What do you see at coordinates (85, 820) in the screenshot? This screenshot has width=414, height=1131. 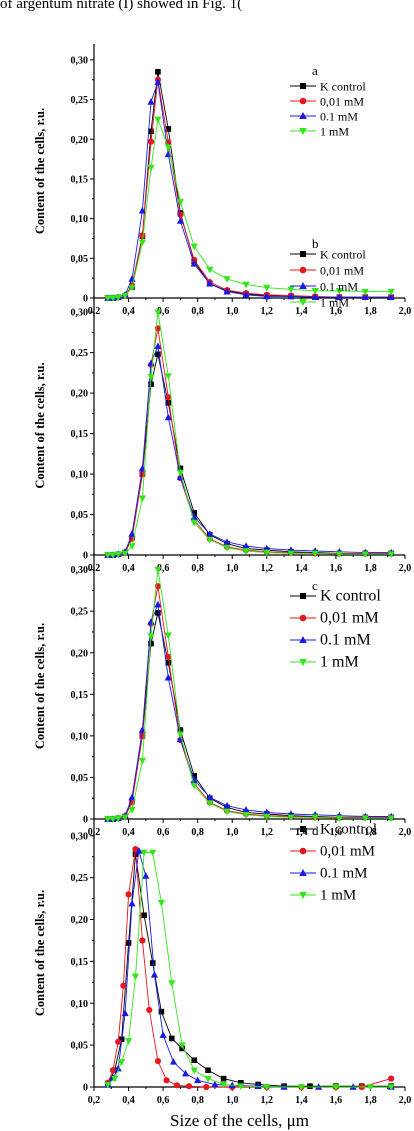 I see `y-tick-label: 0` at bounding box center [85, 820].